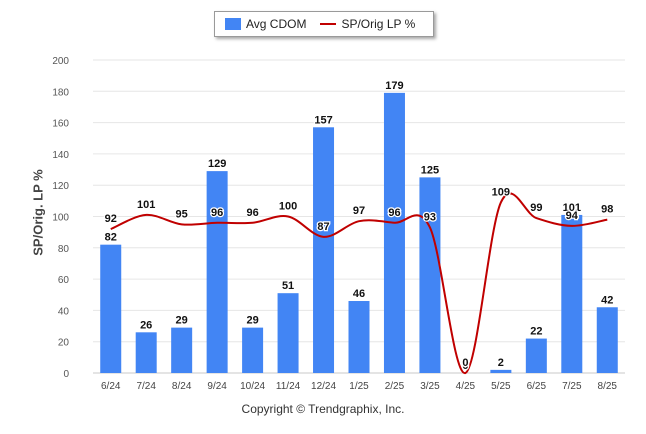 This screenshot has width=646, height=434. Describe the element at coordinates (536, 208) in the screenshot. I see `line-value-label: 99` at that location.